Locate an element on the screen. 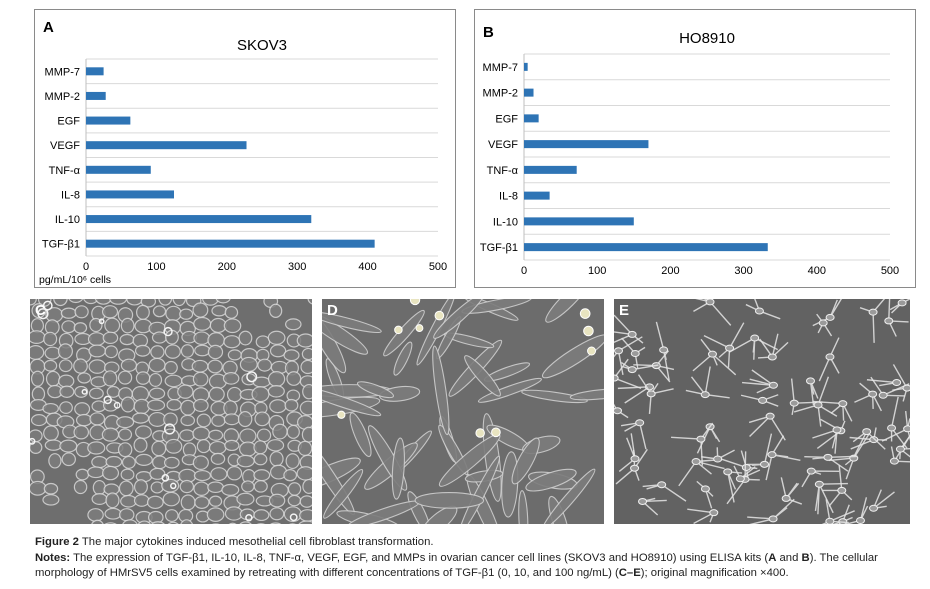 The height and width of the screenshot is (589, 930). chart-b-category-label: IL-10 is located at coordinates (505, 222).